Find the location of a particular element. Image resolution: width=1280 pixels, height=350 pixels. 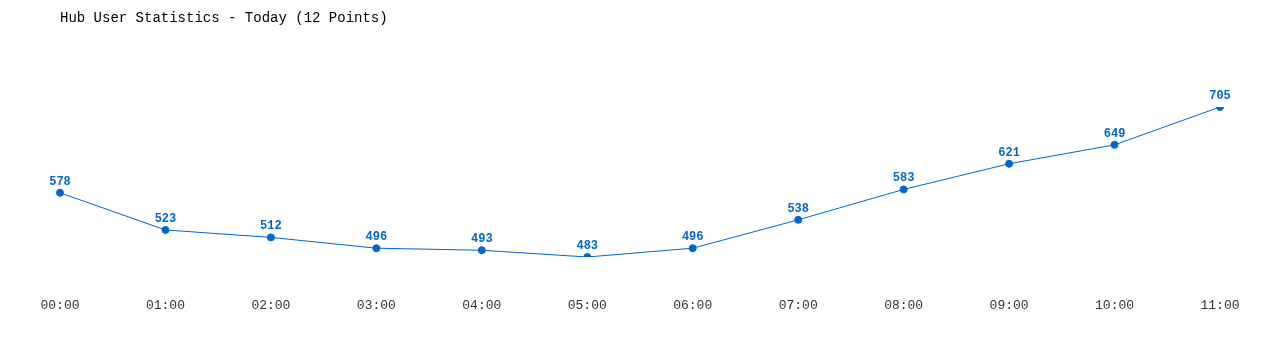

data-label: 523 is located at coordinates (165, 218).